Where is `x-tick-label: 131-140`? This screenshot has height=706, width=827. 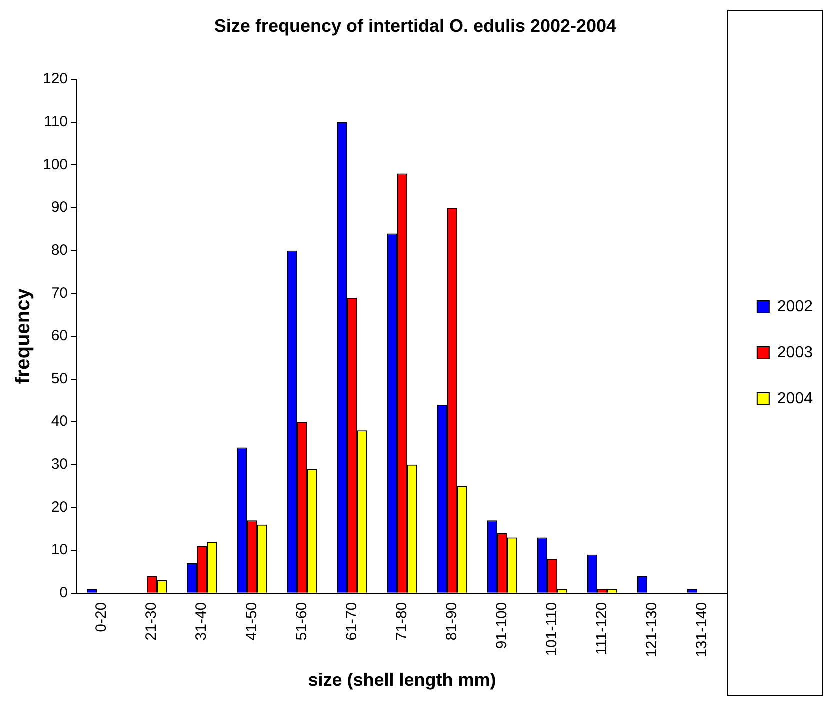
x-tick-label: 131-140 is located at coordinates (702, 630).